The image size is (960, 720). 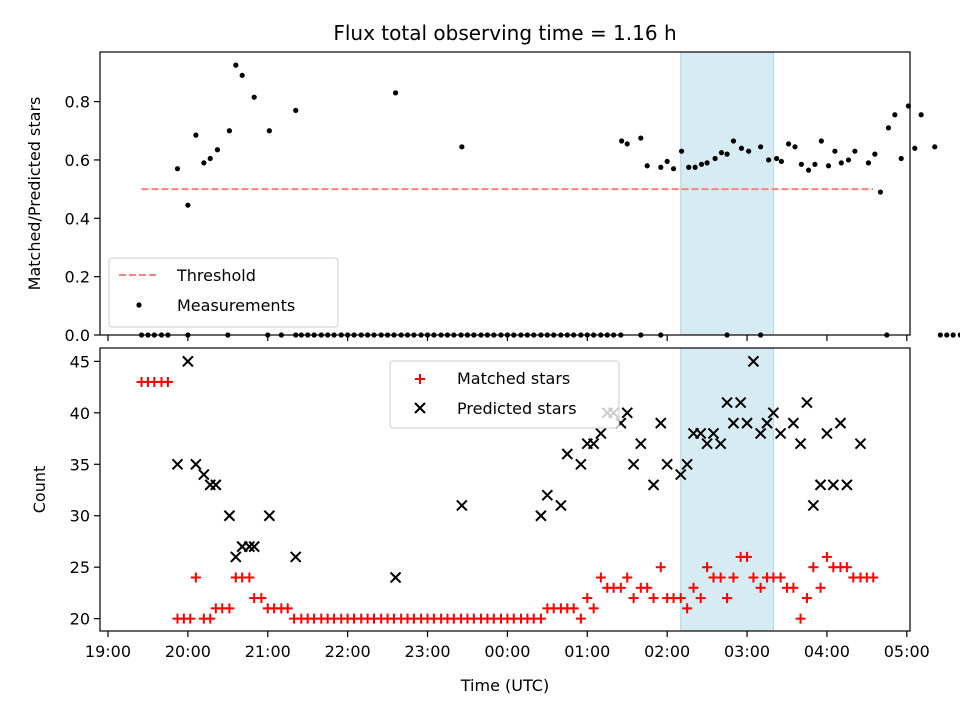 What do you see at coordinates (77, 102) in the screenshot?
I see `top-y-tick-label: 0.8` at bounding box center [77, 102].